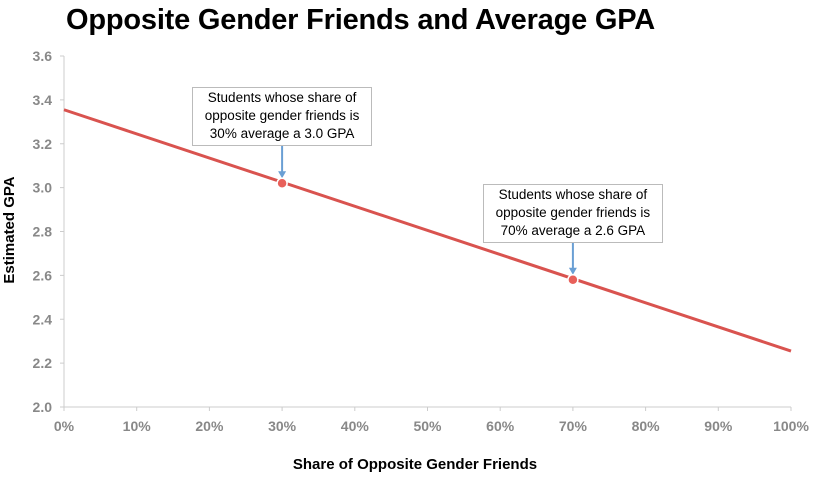 The width and height of the screenshot is (815, 478). Describe the element at coordinates (282, 426) in the screenshot. I see `x-tick-label: 30%` at that location.